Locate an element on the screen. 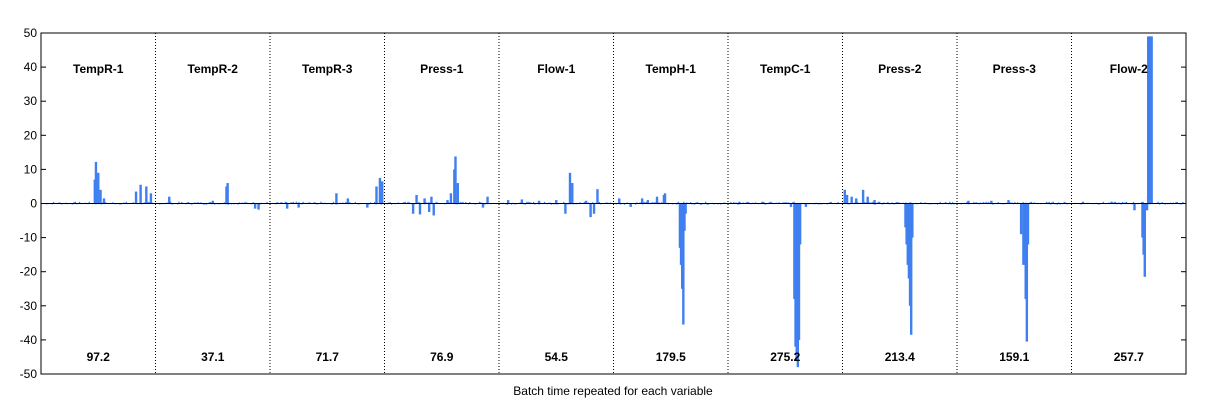  y-tick-label: 0 is located at coordinates (33, 204).